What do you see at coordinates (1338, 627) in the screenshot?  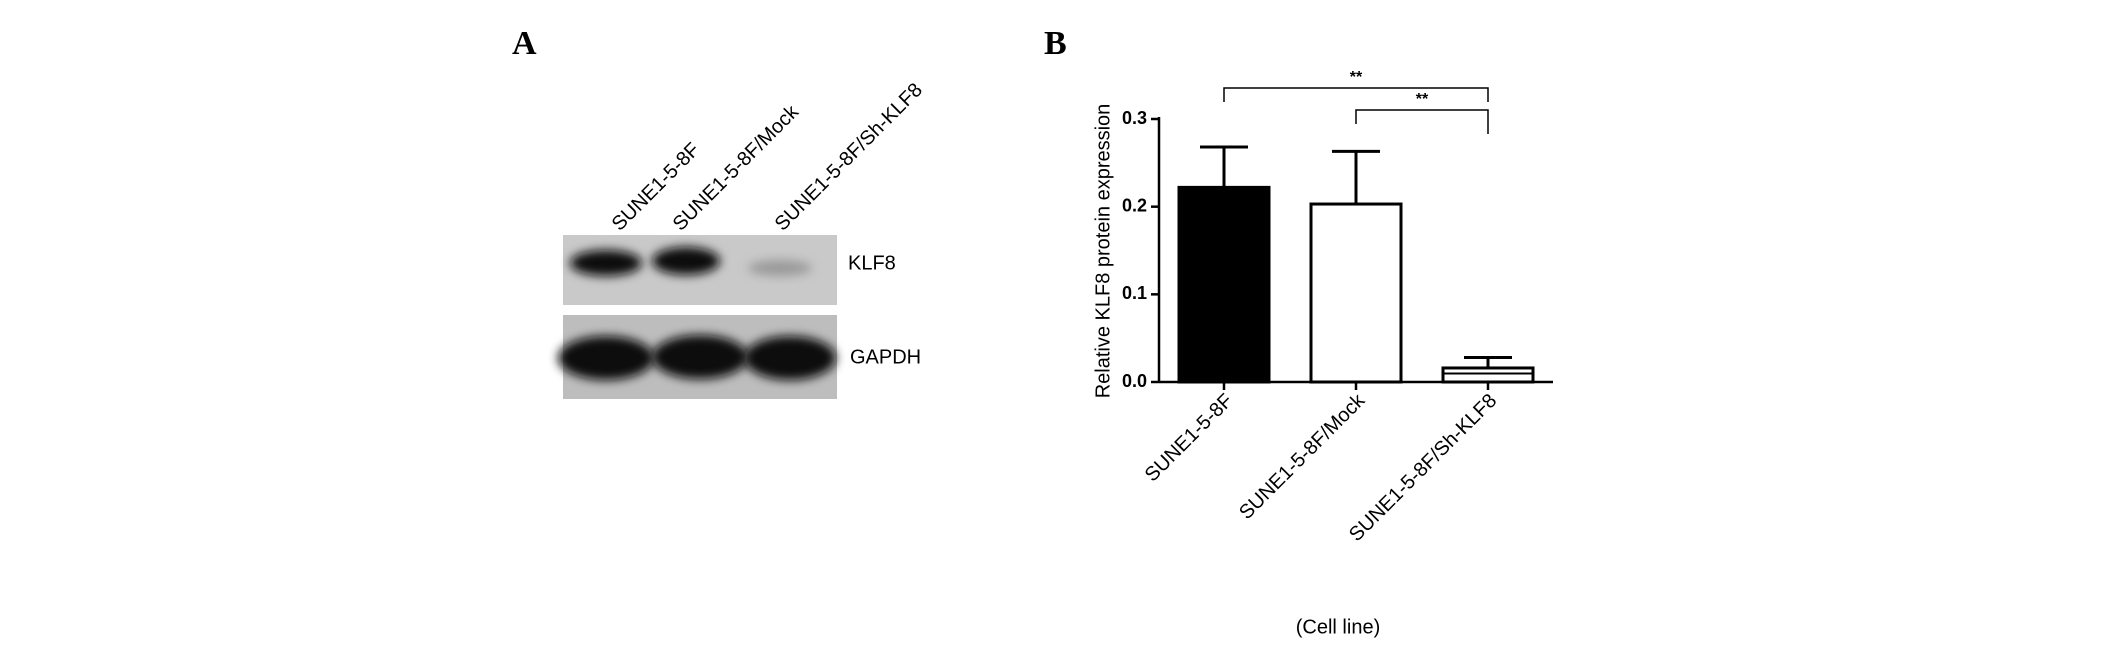 I see `x-axis-label: (Cell line)` at bounding box center [1338, 627].